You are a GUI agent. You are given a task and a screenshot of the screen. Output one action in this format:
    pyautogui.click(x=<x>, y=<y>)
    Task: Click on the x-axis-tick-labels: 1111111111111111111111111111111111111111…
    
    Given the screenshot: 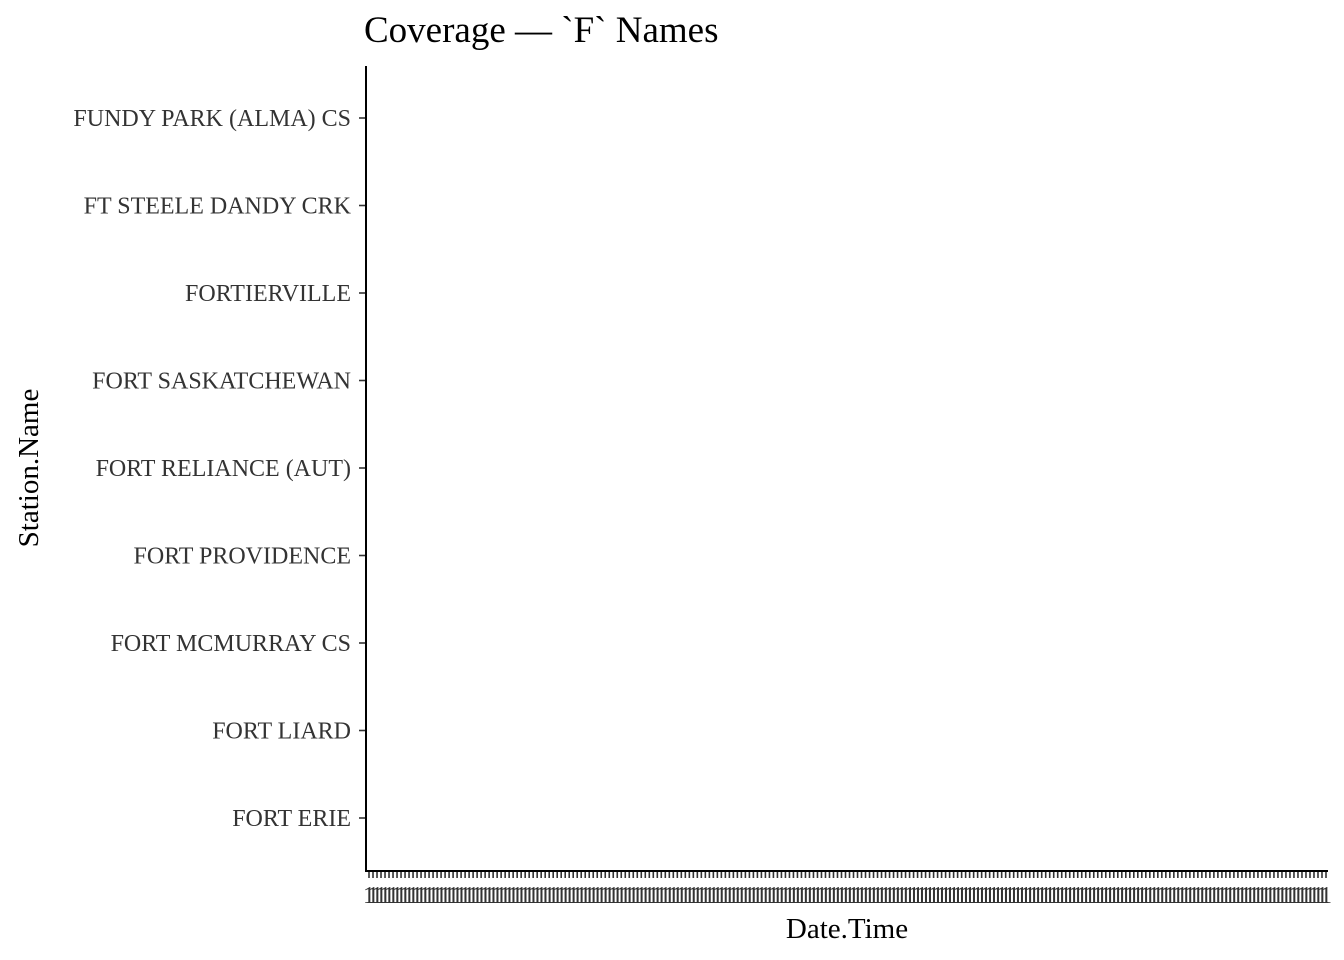 What is the action you would take?
    pyautogui.click(x=847, y=896)
    